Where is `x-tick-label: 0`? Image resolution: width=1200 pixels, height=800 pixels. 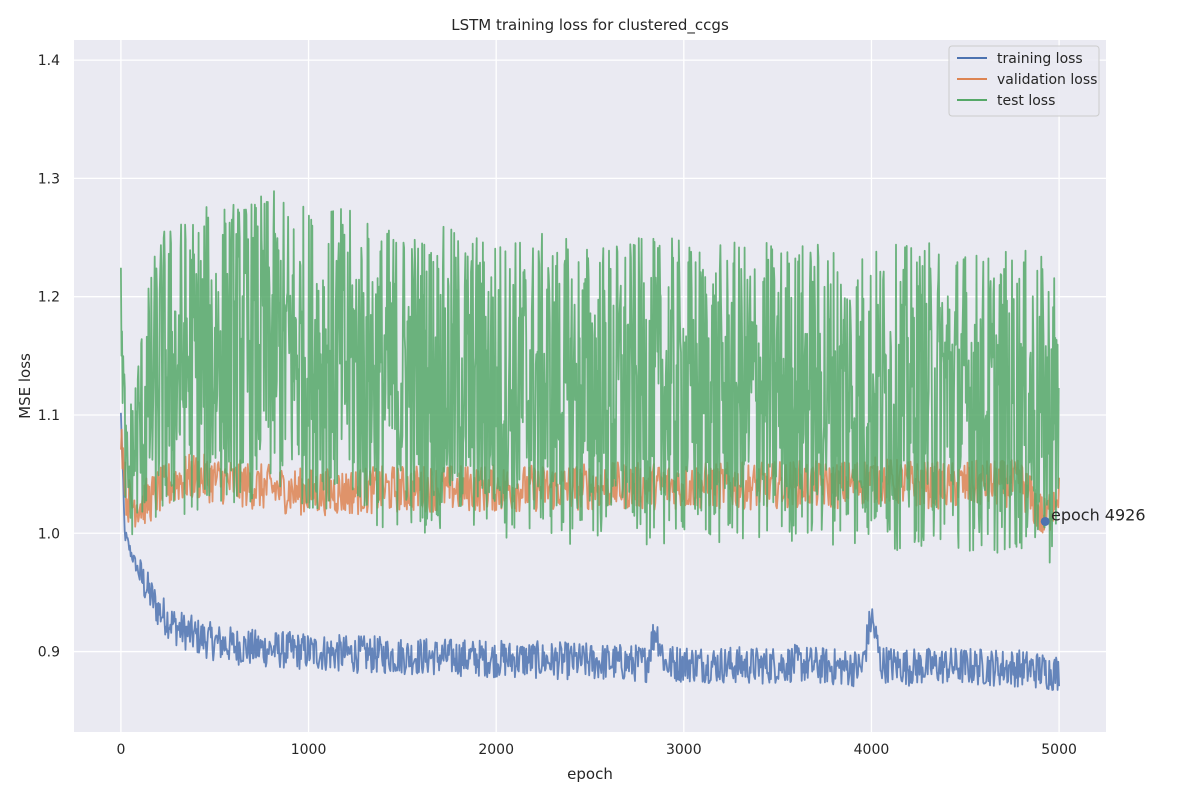
x-tick-label: 0 is located at coordinates (120, 750).